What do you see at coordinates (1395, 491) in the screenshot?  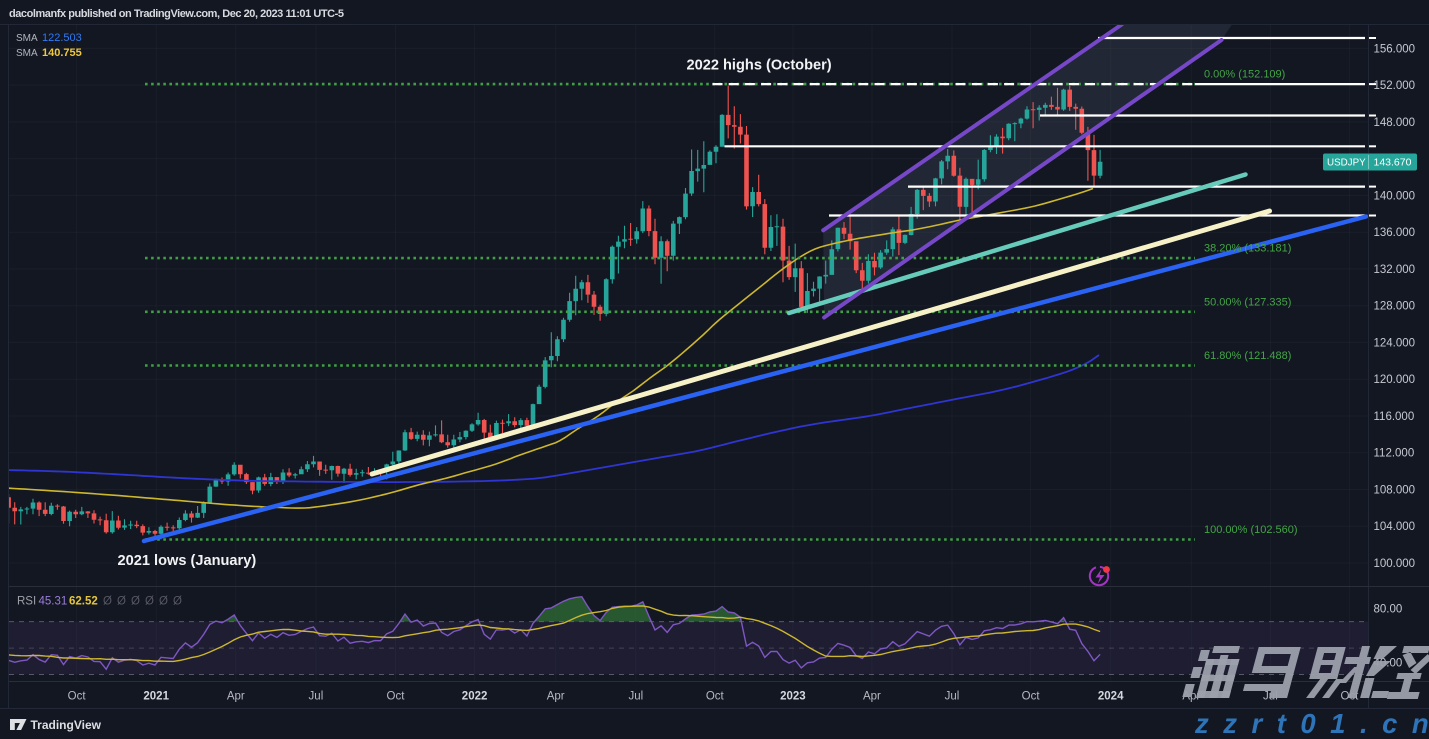 I see `svg-text: 108.000` at bounding box center [1395, 491].